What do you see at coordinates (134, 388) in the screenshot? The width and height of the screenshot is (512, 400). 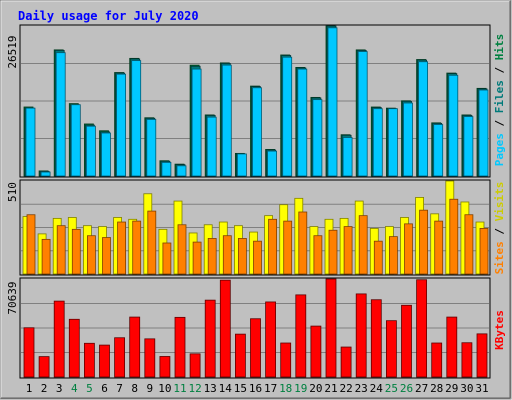 I see `day-label-8: 8` at bounding box center [134, 388].